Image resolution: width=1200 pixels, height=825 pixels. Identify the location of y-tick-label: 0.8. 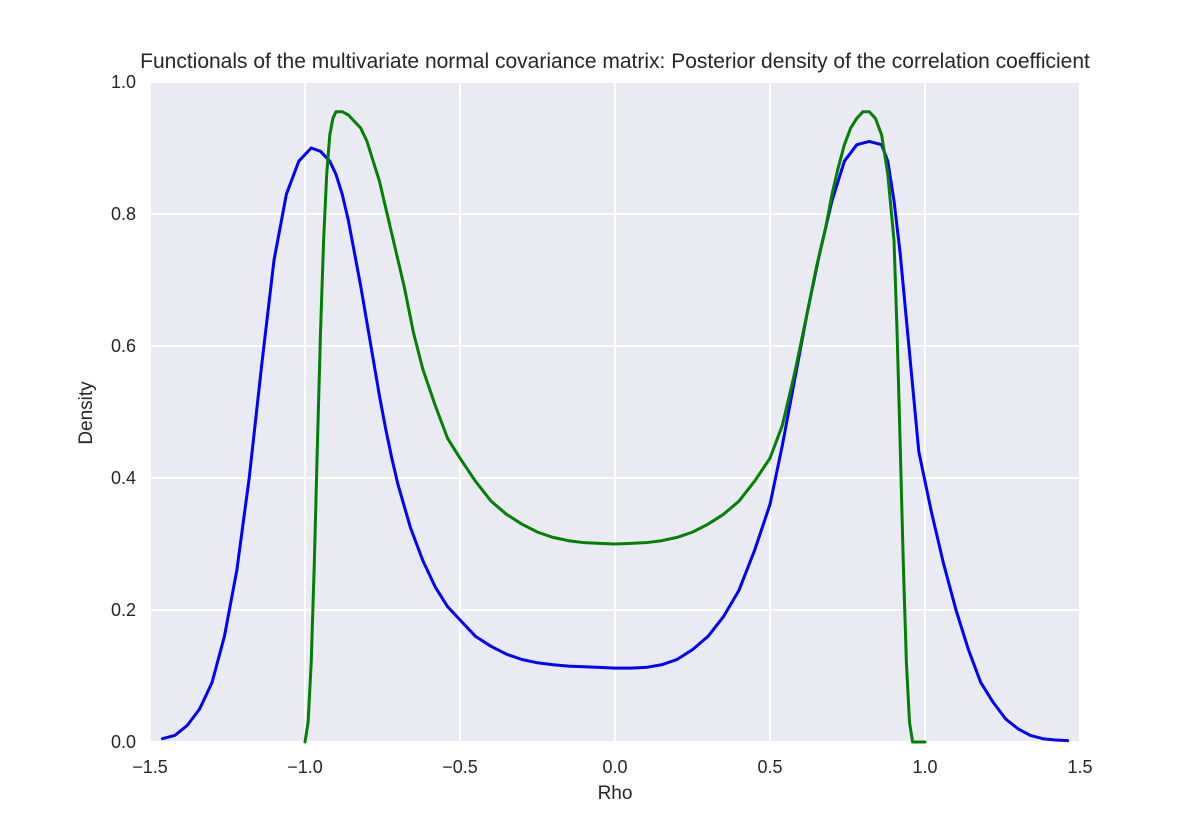
(123, 214).